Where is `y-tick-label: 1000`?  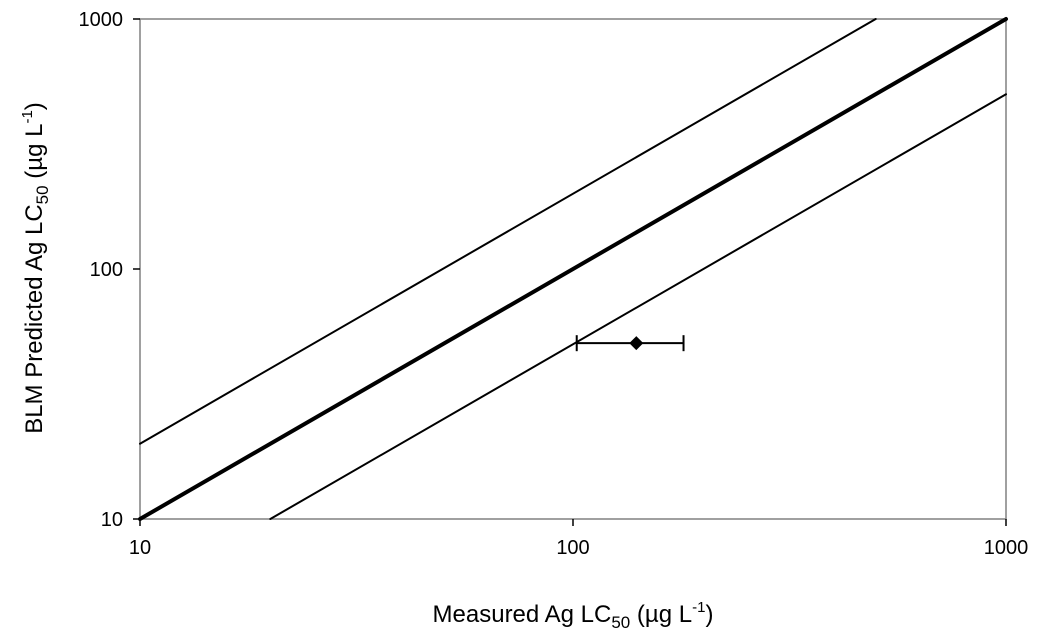
y-tick-label: 1000 is located at coordinates (101, 20).